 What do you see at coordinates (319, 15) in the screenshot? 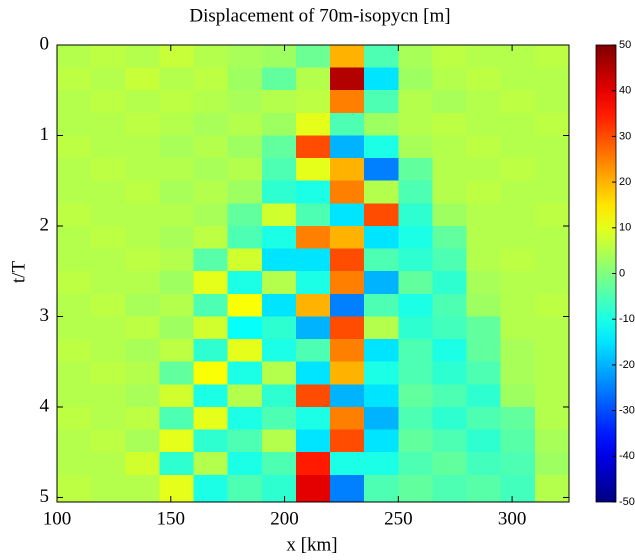
I see `chart-title: Displacement of 70m-isopycn [m]` at bounding box center [319, 15].